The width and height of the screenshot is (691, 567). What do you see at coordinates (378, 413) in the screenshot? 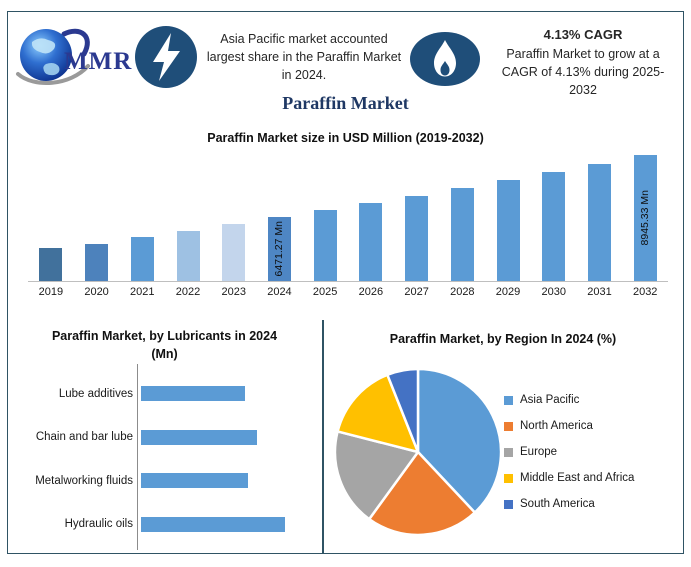
I see `pie-slice-middle-east-and-africa` at bounding box center [378, 413].